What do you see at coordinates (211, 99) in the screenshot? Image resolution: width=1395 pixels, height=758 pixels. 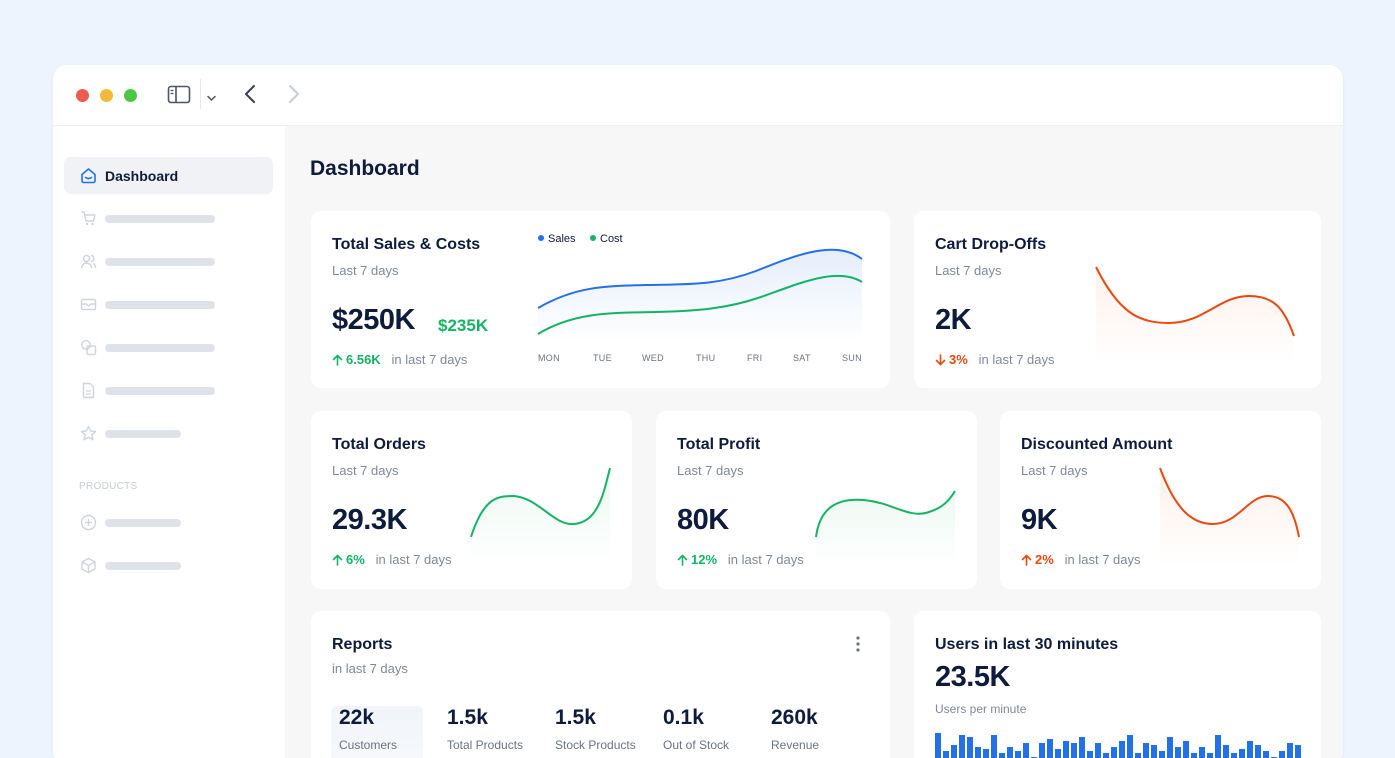 I see `chevron-down-icon` at bounding box center [211, 99].